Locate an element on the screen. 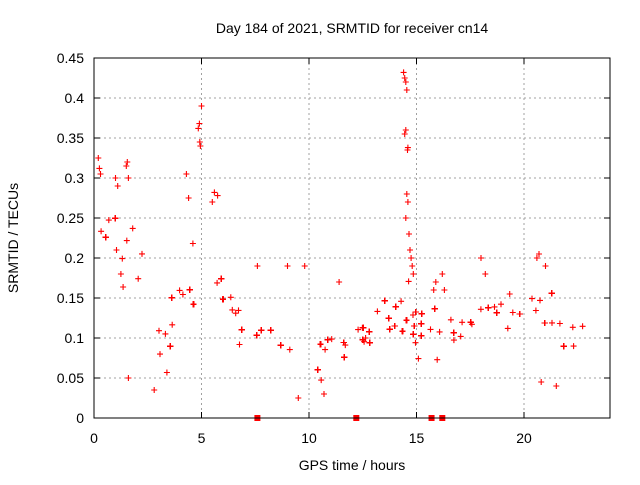 The width and height of the screenshot is (640, 485). x-tick-label: 10 is located at coordinates (309, 438).